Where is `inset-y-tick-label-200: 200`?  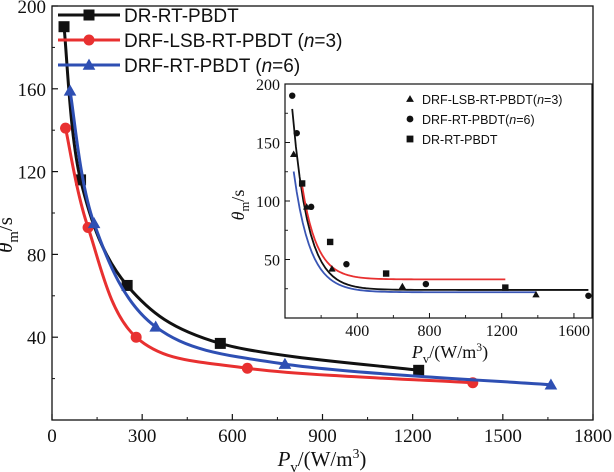
inset-y-tick-label-200: 200 is located at coordinates (268, 85).